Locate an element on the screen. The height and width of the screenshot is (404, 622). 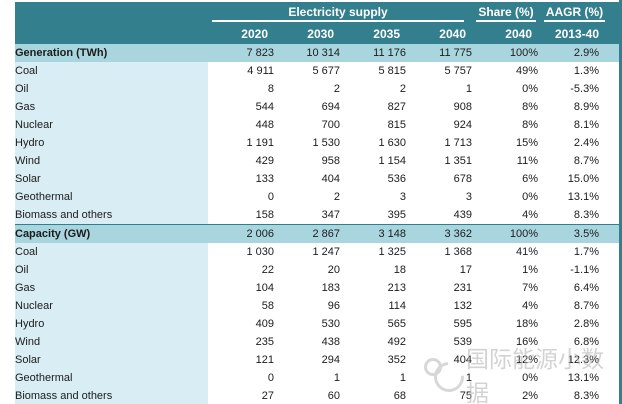
cell-value: 1 351 is located at coordinates (439, 161).